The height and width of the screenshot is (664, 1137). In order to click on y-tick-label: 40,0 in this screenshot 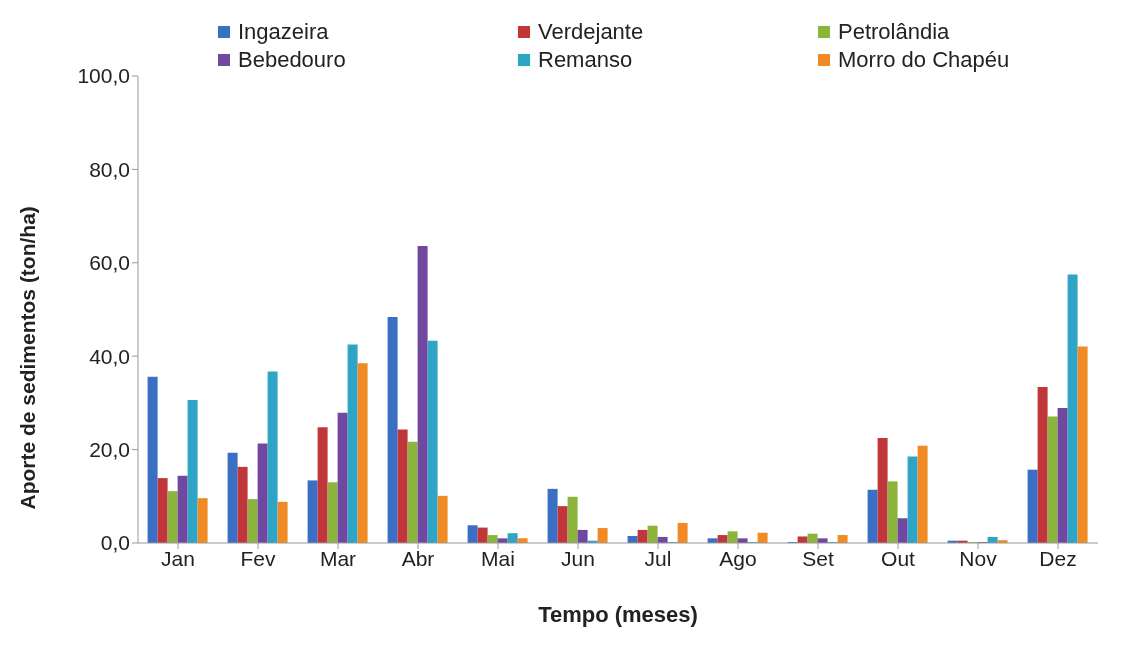, I will do `click(109, 356)`.